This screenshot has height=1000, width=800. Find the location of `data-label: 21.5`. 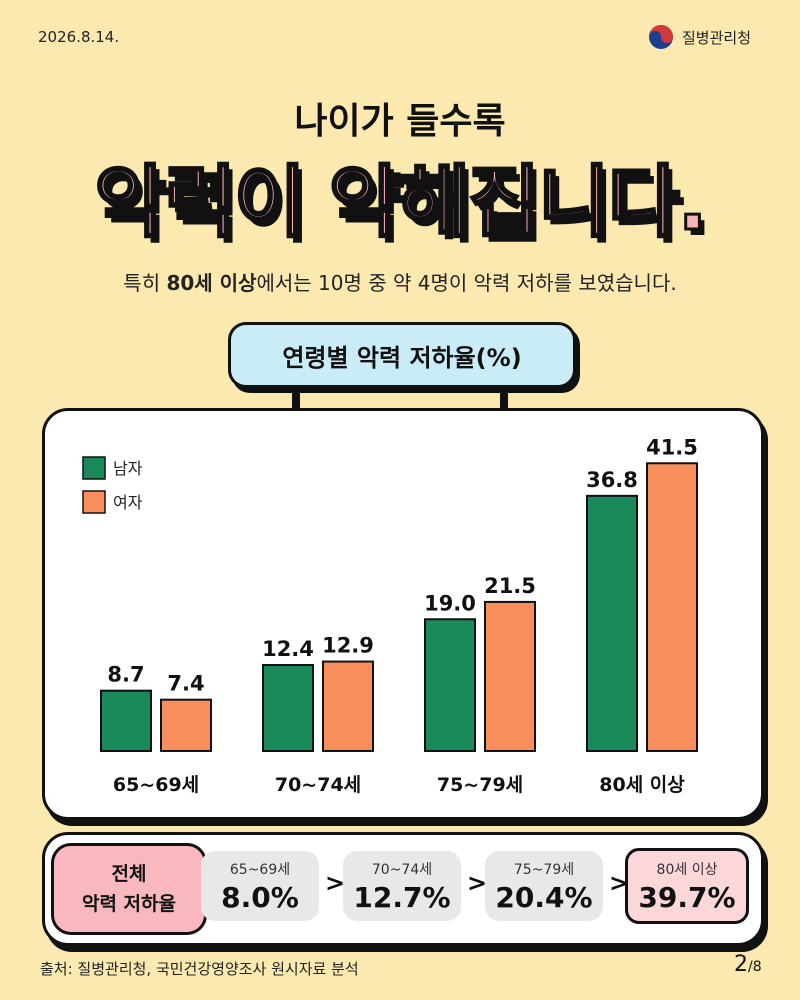

data-label: 21.5 is located at coordinates (510, 586).